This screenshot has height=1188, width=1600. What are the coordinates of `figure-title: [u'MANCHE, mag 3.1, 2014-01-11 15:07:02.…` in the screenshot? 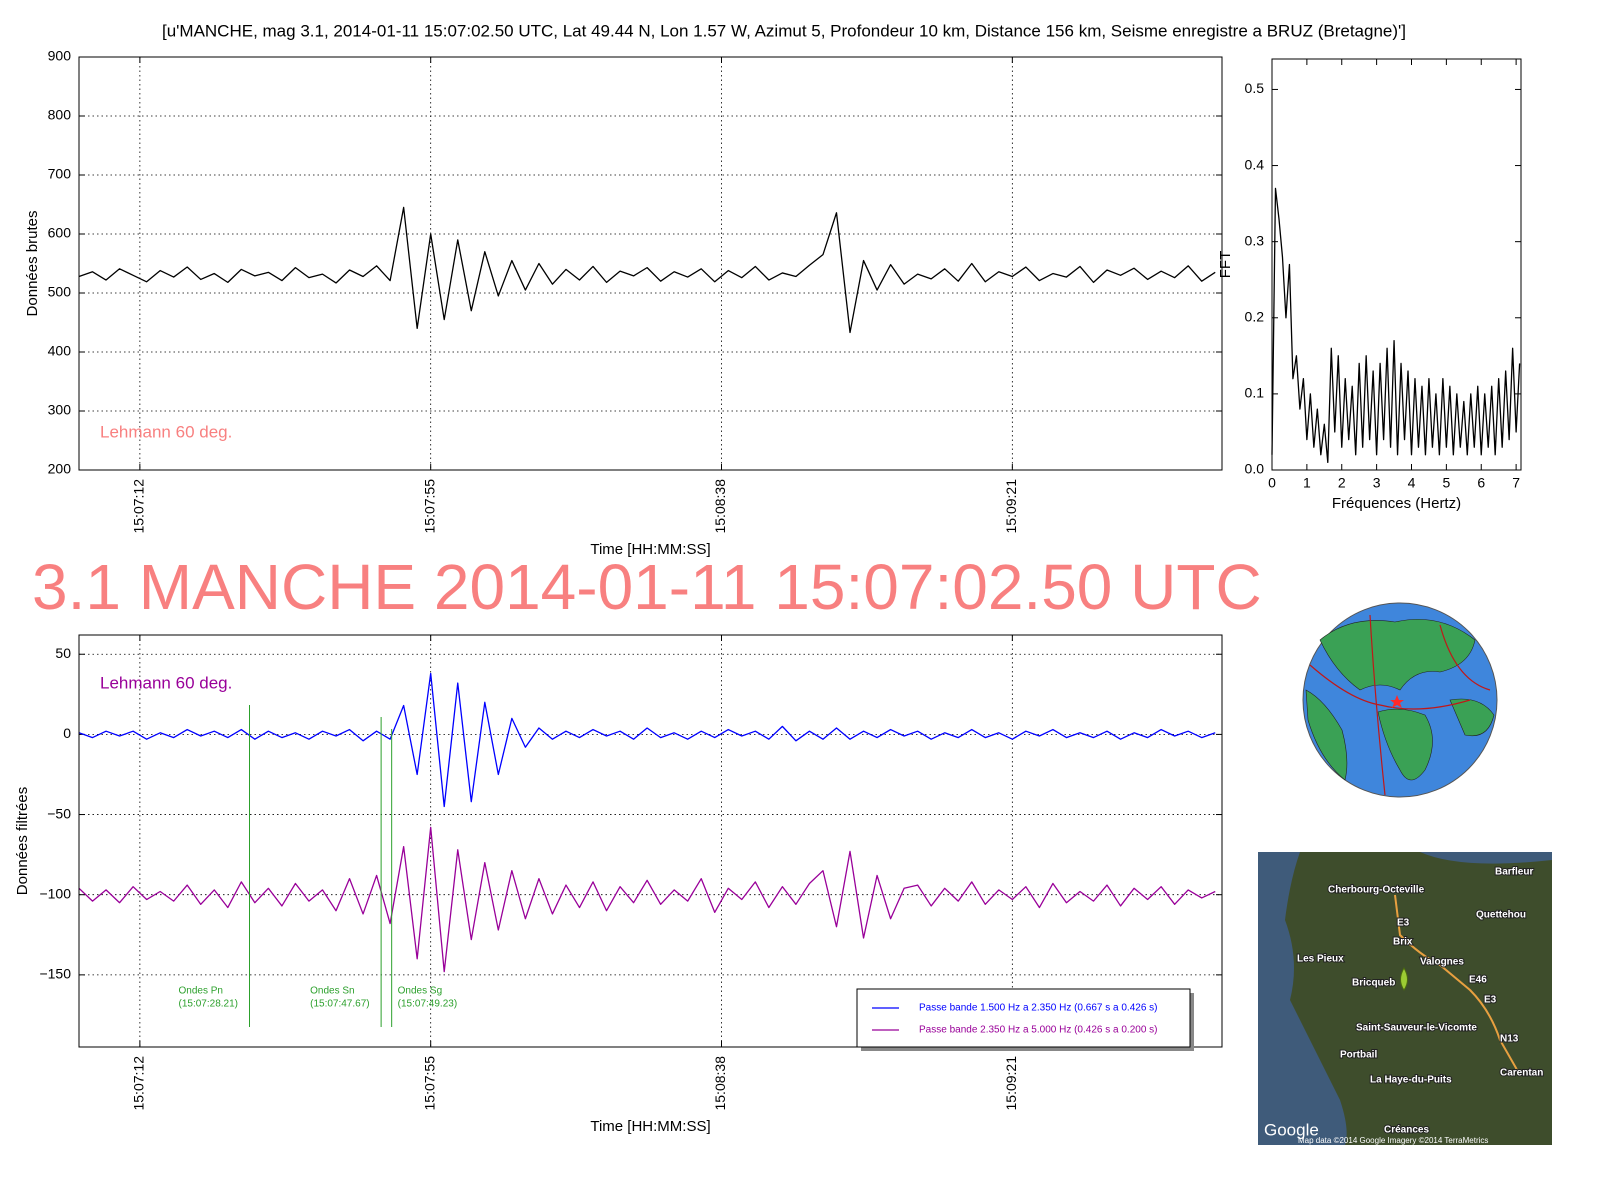 It's located at (784, 30).